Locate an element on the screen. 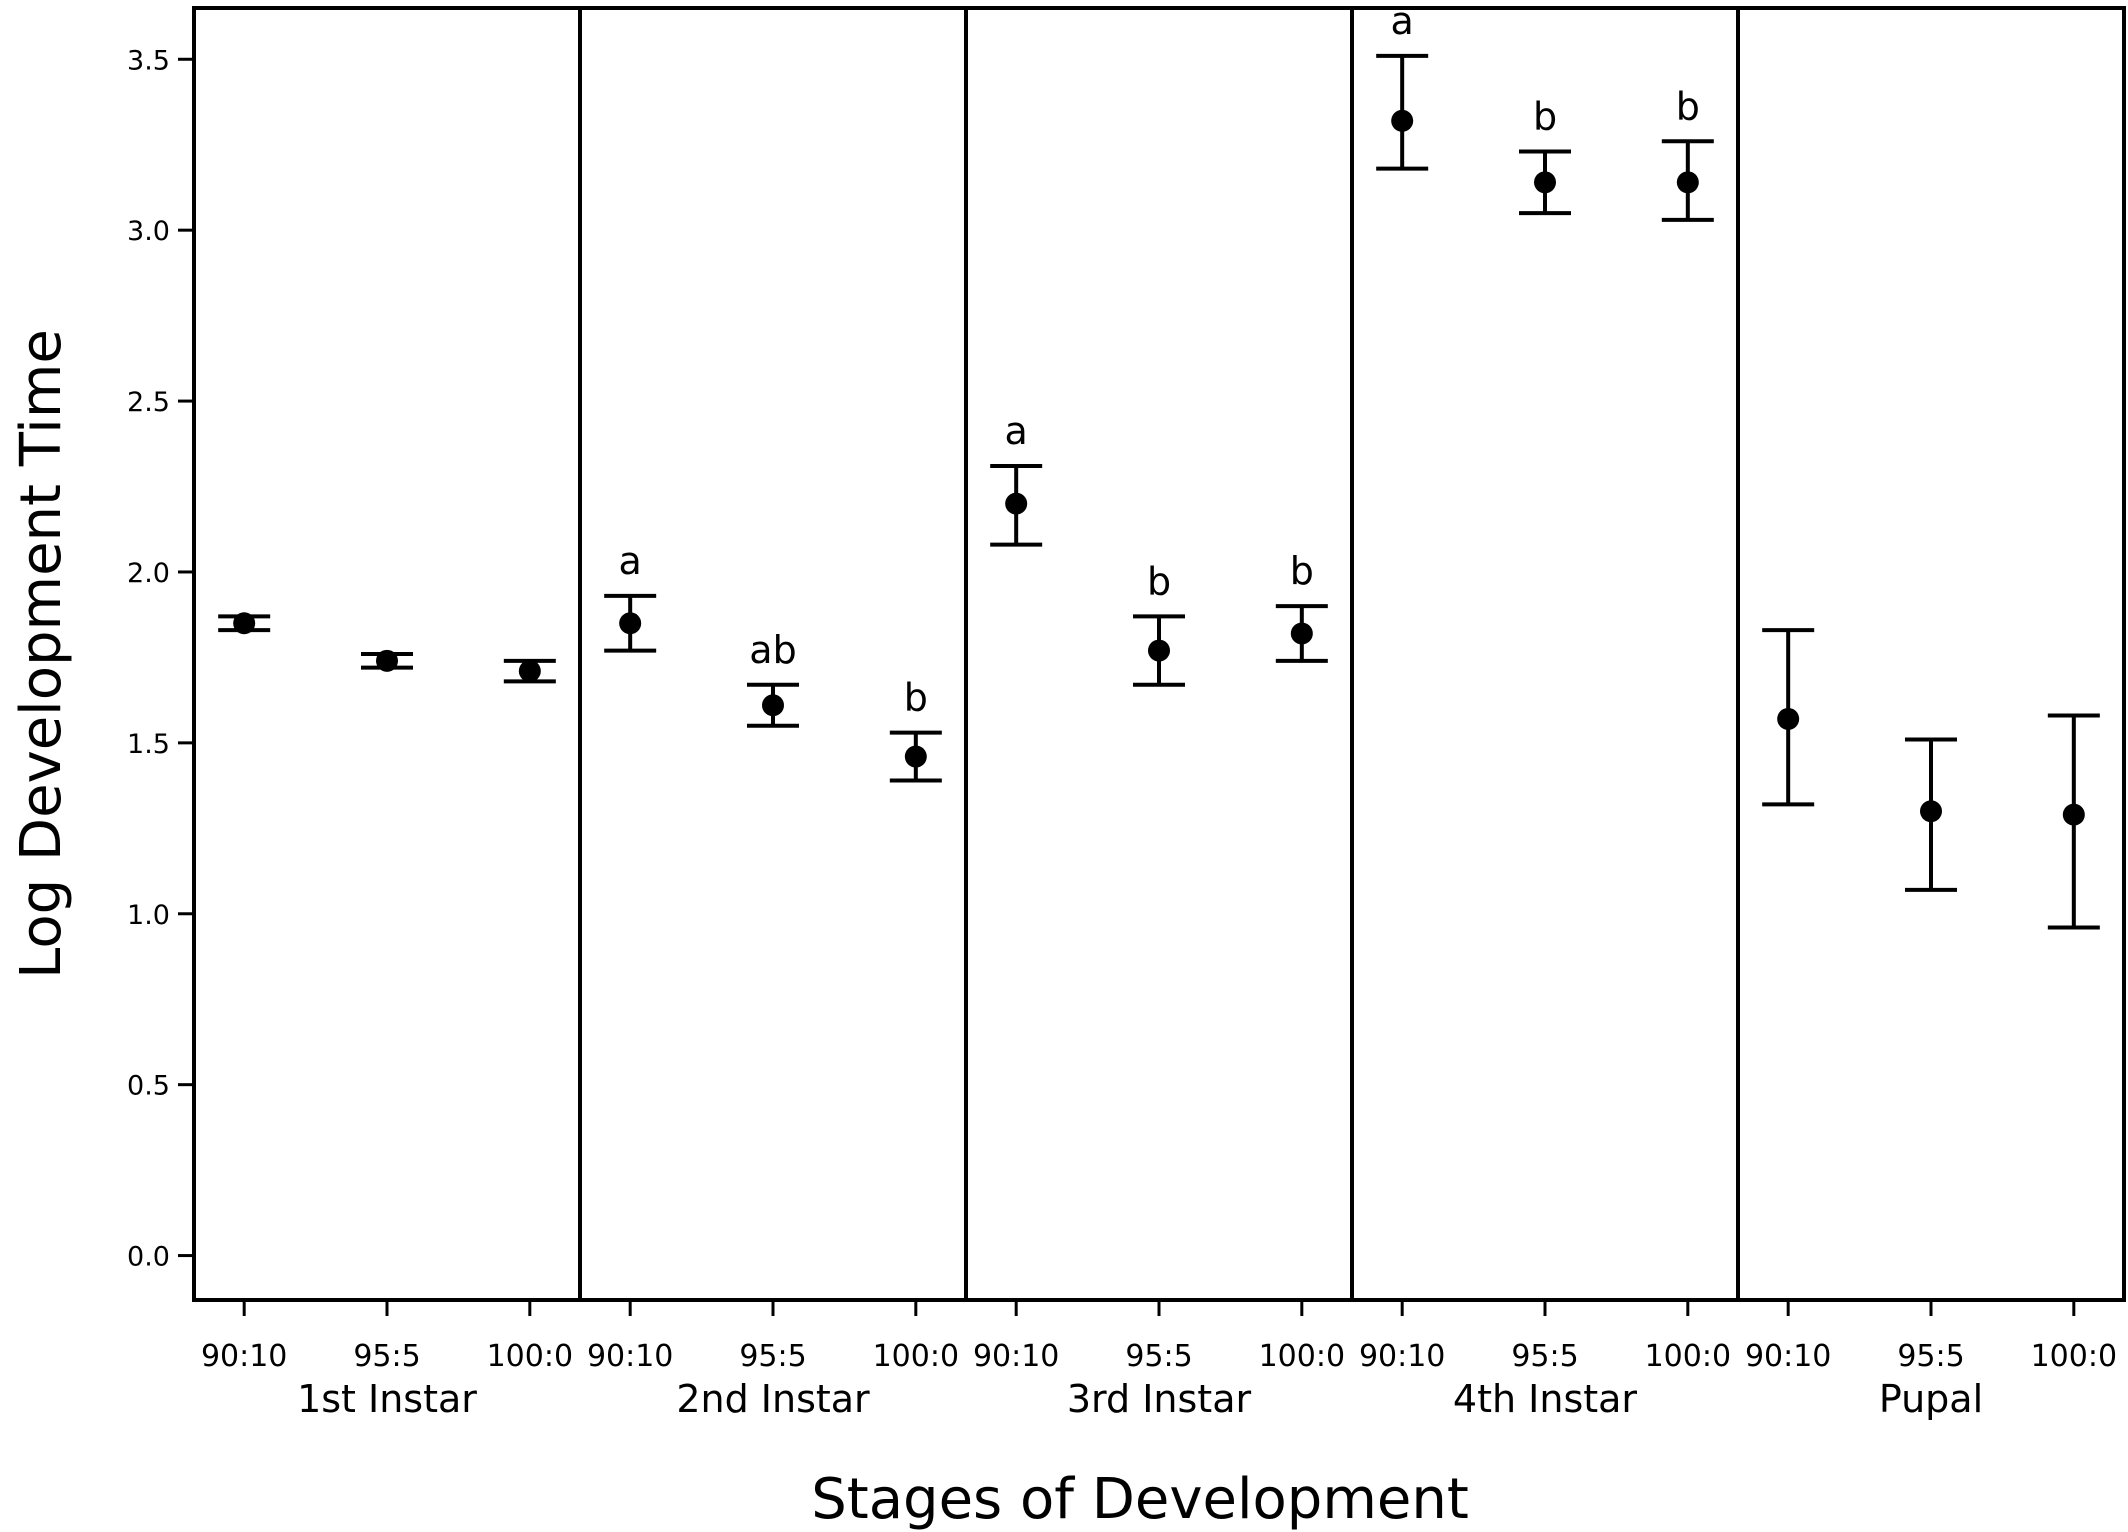 The height and width of the screenshot is (1532, 2128). x-axis-title: Stages of Development is located at coordinates (1140, 1499).